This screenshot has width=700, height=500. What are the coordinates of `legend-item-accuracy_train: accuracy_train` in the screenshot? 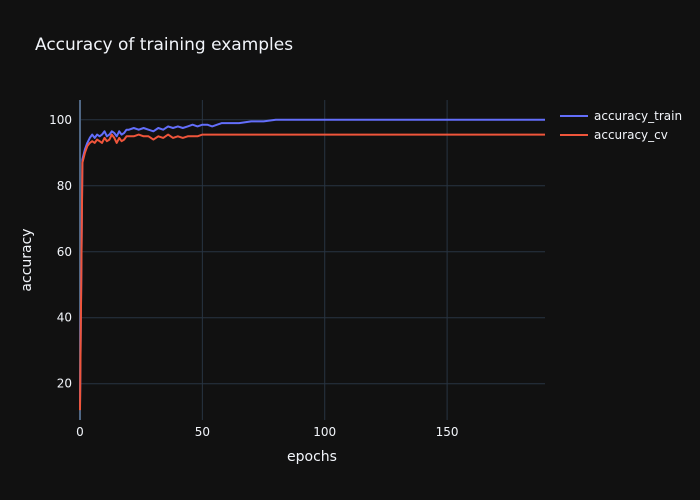 It's located at (621, 116).